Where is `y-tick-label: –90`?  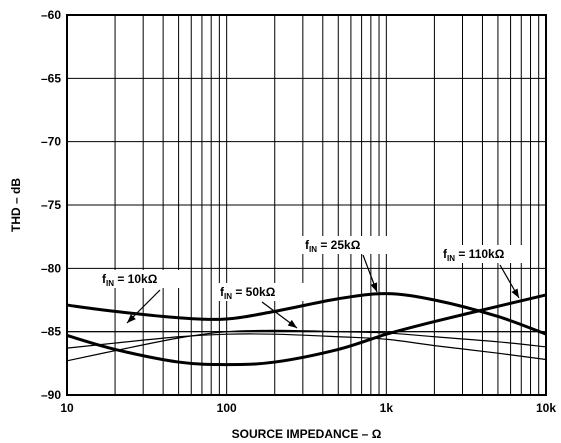
y-tick-label: –90 is located at coordinates (51, 395).